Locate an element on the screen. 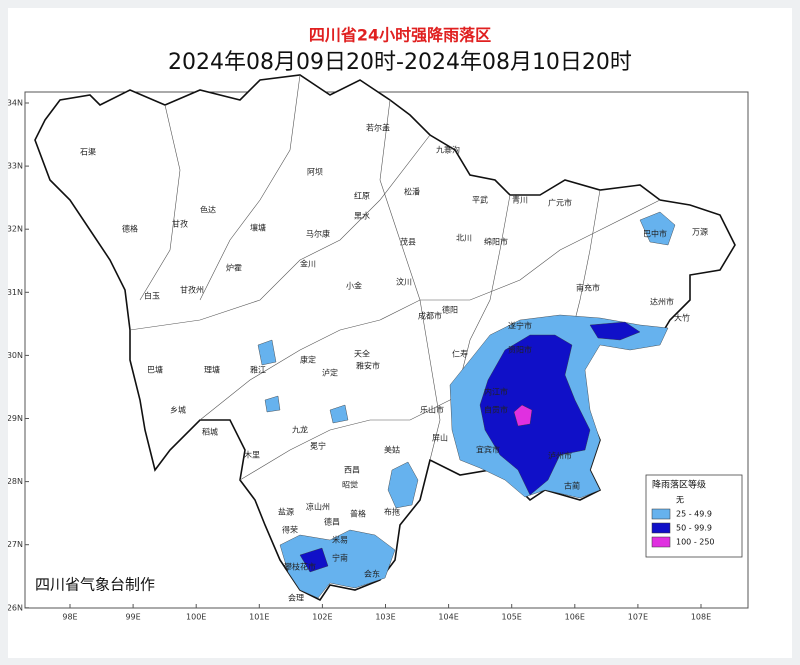  place-label: 巴塘 is located at coordinates (155, 370).